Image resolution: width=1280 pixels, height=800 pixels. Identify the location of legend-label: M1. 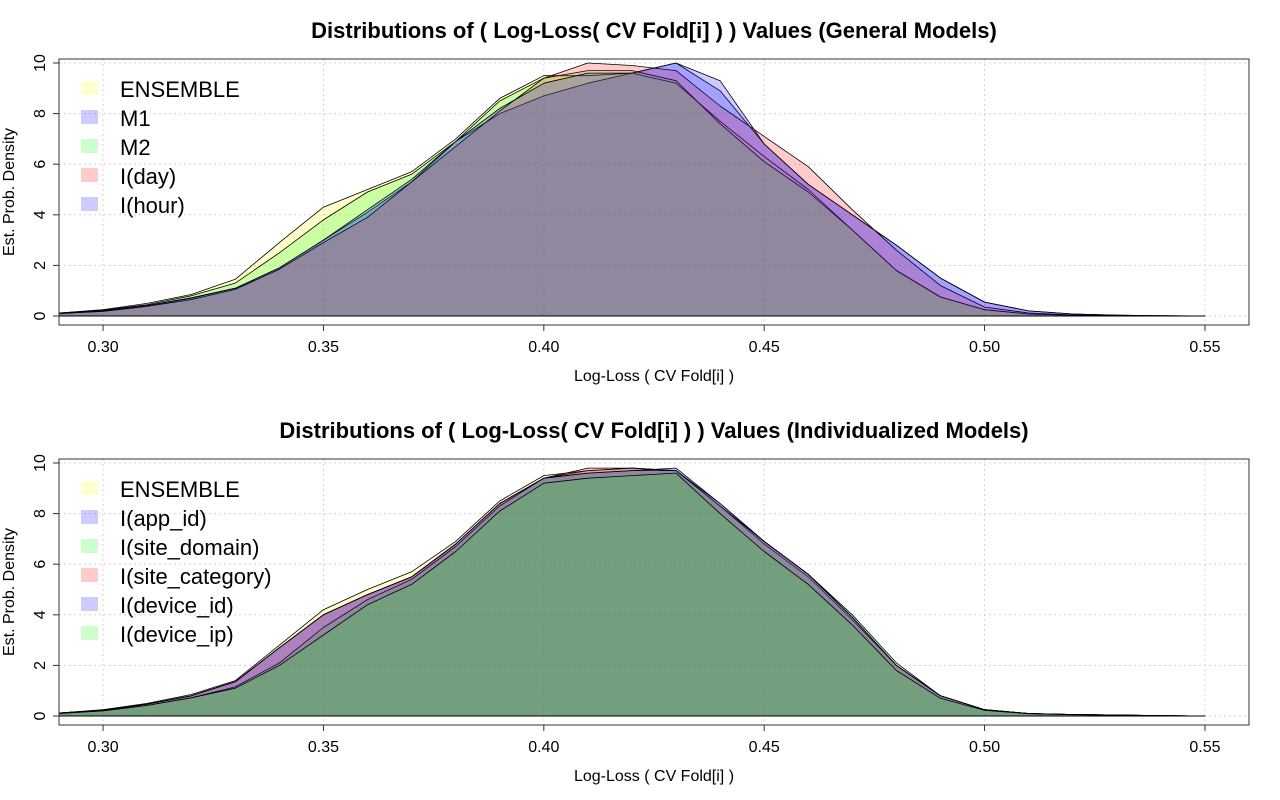
(135, 118).